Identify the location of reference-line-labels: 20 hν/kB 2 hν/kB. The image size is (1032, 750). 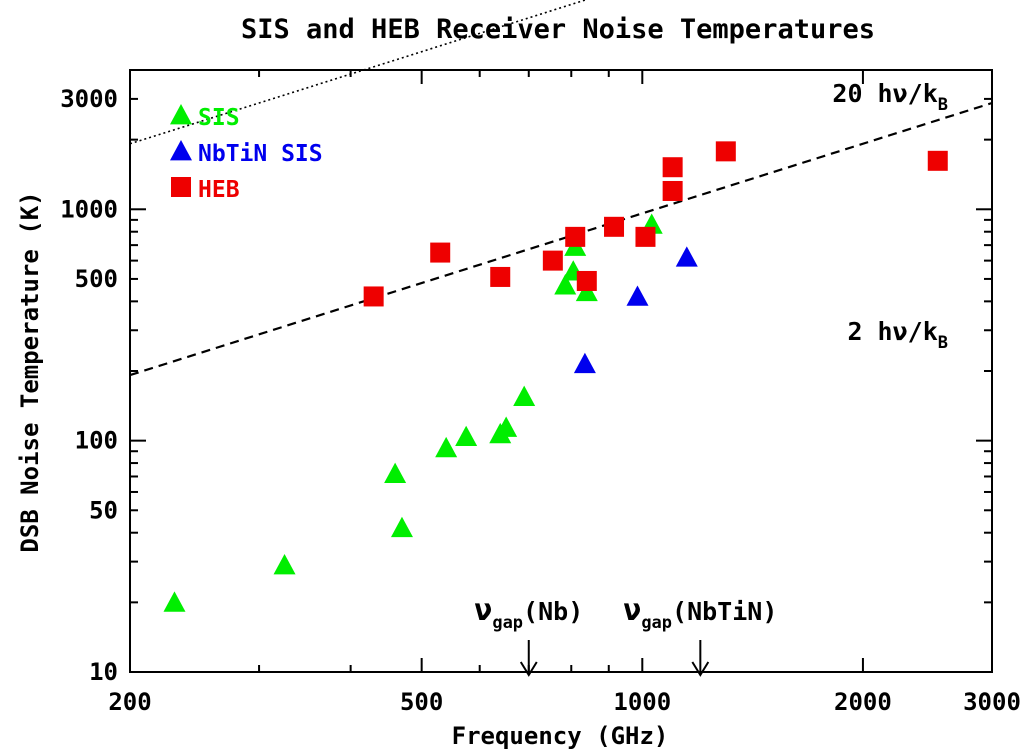
(890, 216).